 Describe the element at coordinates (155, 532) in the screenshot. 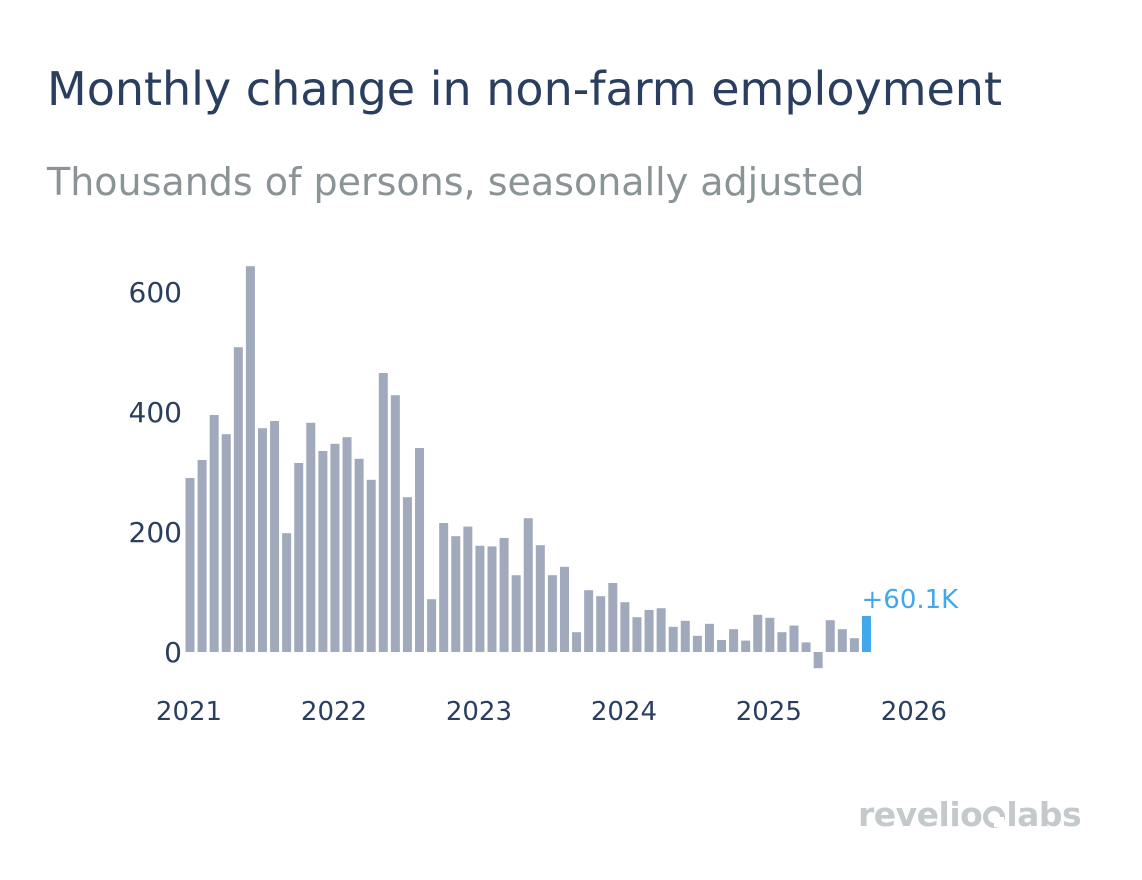

I see `y-tick-label: 200` at that location.